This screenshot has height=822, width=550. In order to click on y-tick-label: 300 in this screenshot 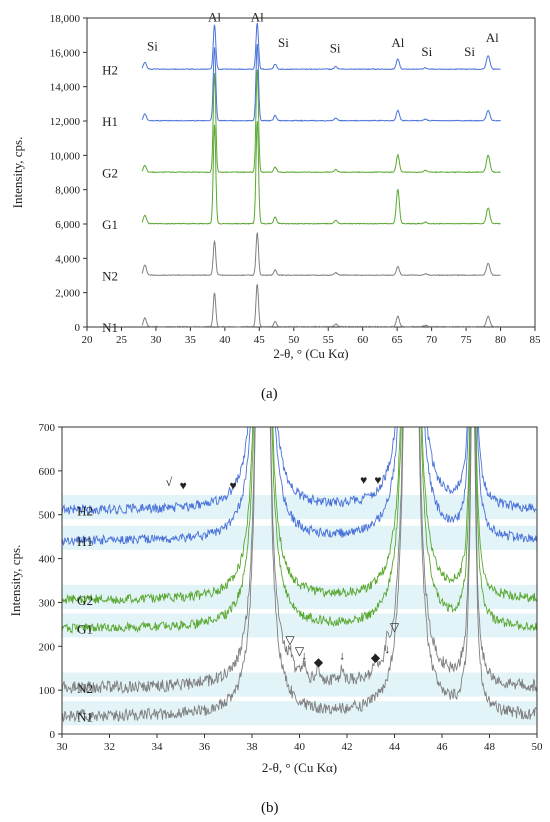, I will do `click(47, 603)`.